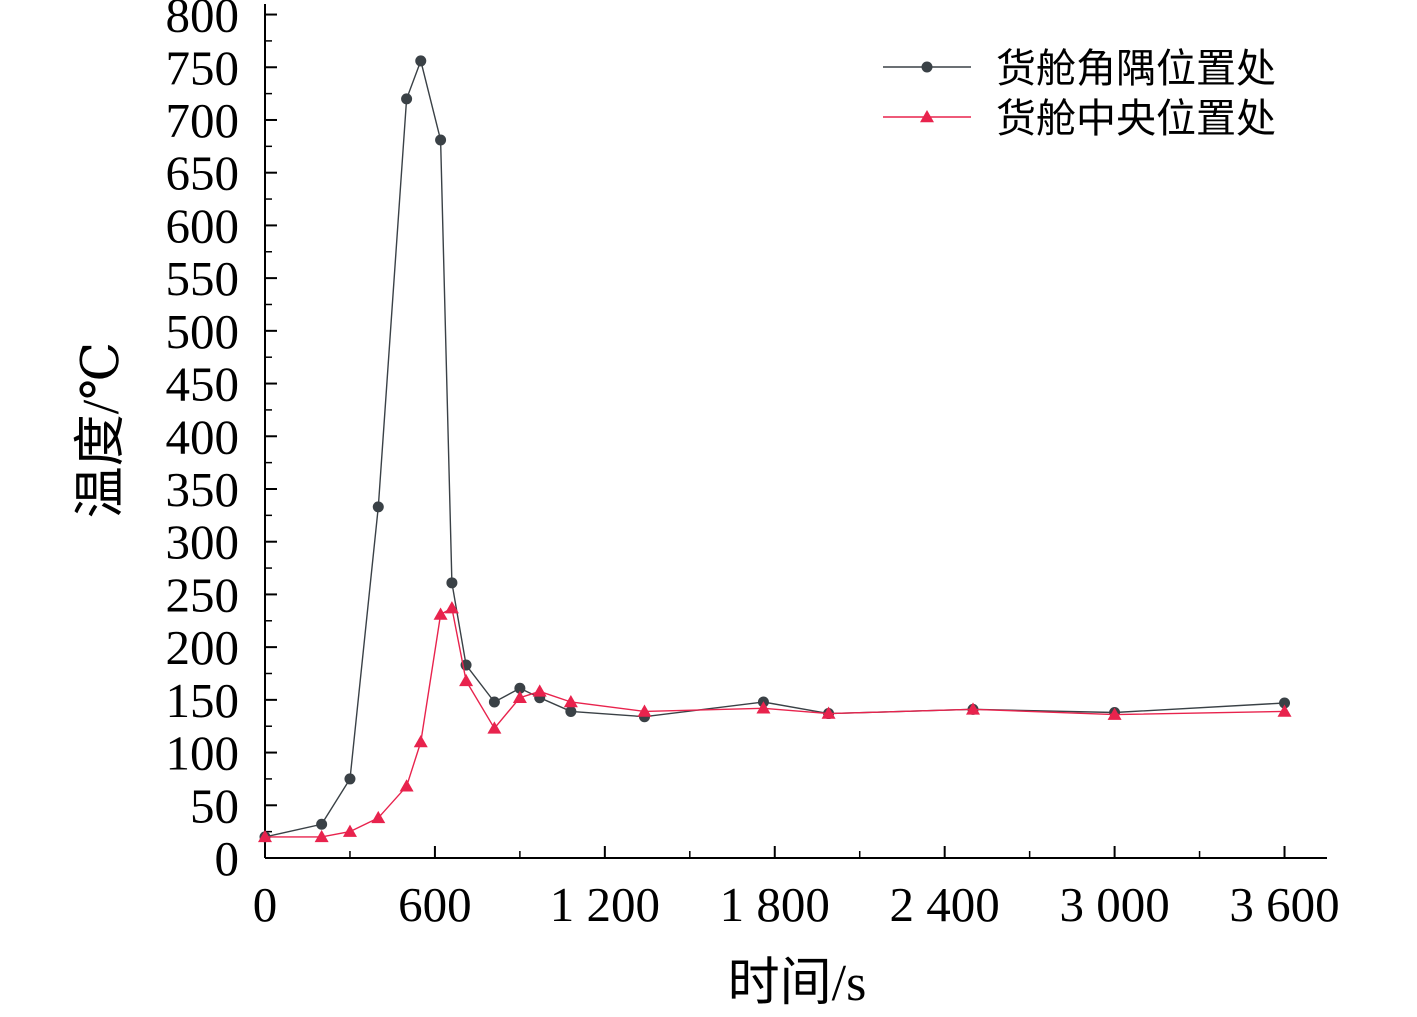  What do you see at coordinates (203, 436) in the screenshot?
I see `y-tick-label: 400` at bounding box center [203, 436].